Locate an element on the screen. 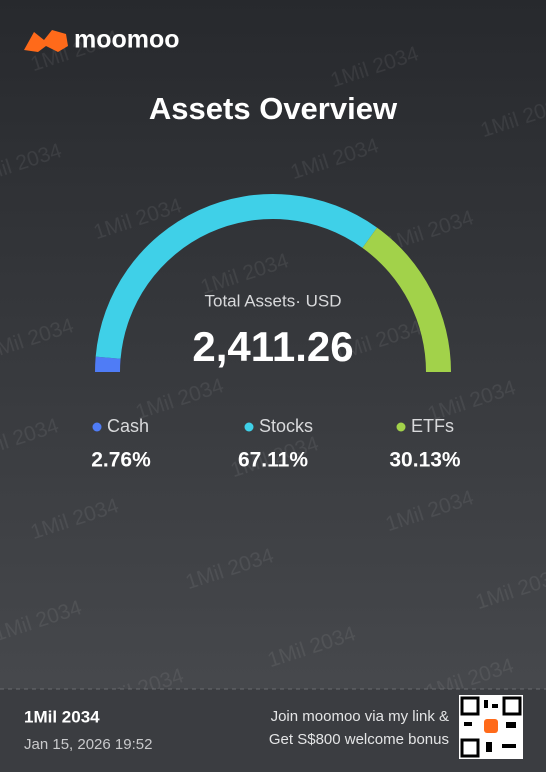  footer-user: 1Mil 2034 is located at coordinates (62, 716).